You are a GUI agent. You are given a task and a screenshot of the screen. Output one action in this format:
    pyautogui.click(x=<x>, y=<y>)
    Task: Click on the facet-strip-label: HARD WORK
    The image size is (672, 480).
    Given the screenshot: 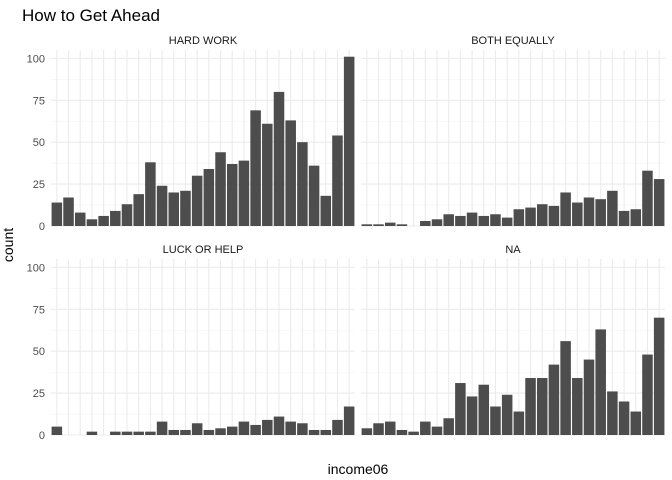 What is the action you would take?
    pyautogui.click(x=203, y=41)
    